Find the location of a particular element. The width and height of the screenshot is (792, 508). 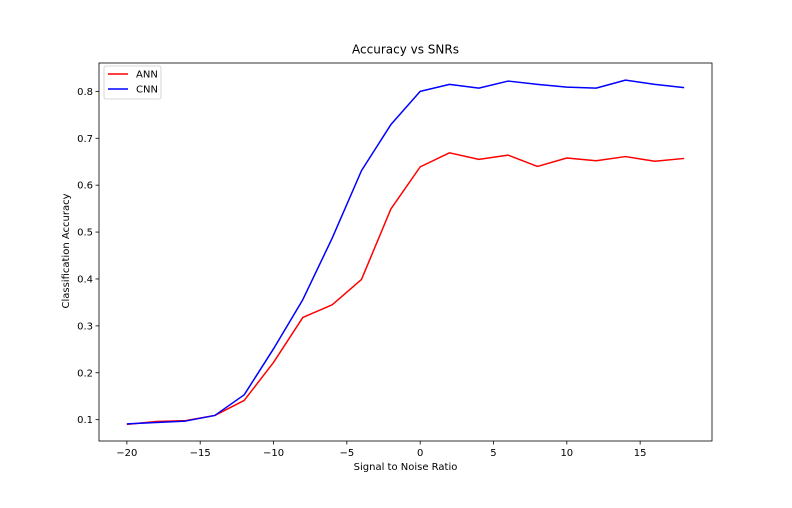

y-tick-label: 0.2 is located at coordinates (85, 373).